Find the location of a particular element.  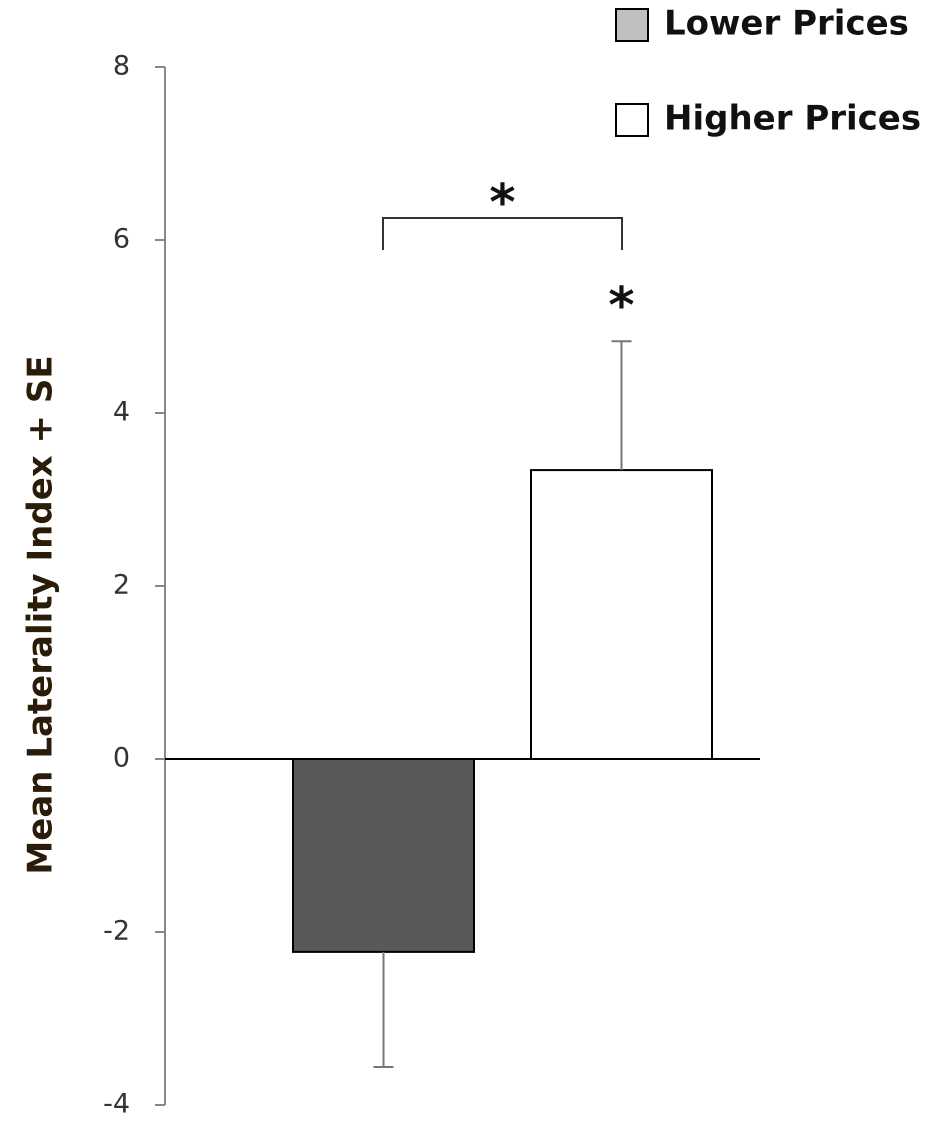

legend-label: Higher Prices is located at coordinates (792, 119).